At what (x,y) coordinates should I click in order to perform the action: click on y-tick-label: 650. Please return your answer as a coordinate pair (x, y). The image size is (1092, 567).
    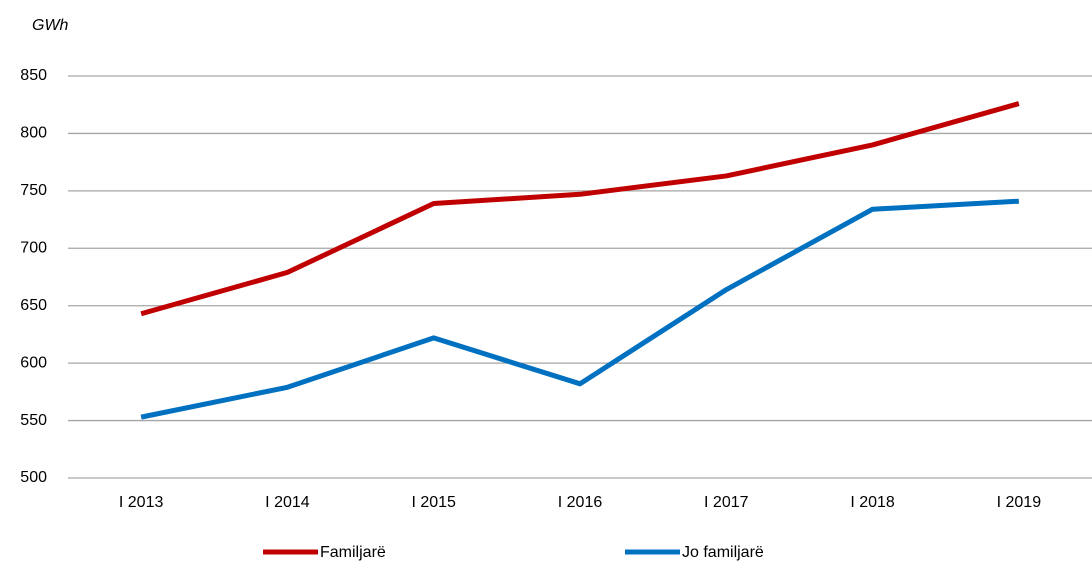
    Looking at the image, I should click on (33, 305).